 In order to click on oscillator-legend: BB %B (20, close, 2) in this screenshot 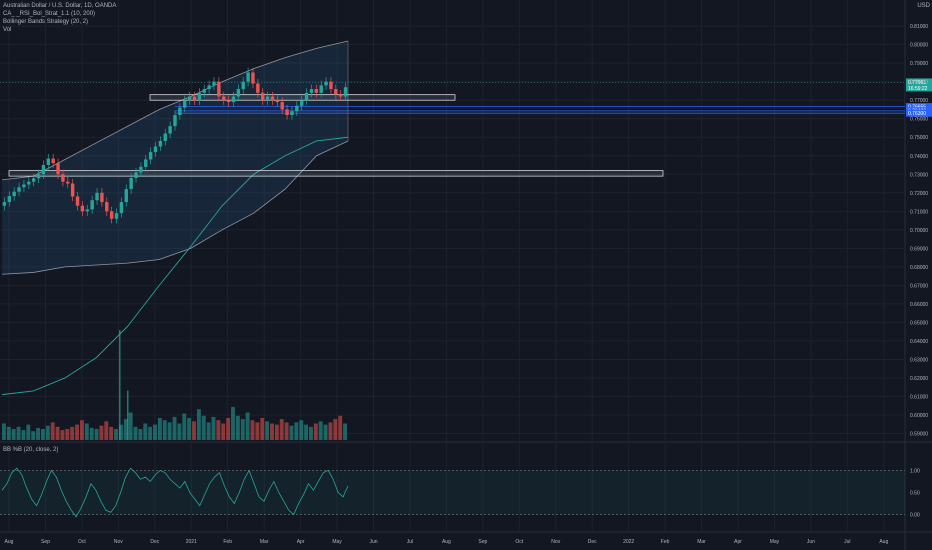, I will do `click(31, 450)`.